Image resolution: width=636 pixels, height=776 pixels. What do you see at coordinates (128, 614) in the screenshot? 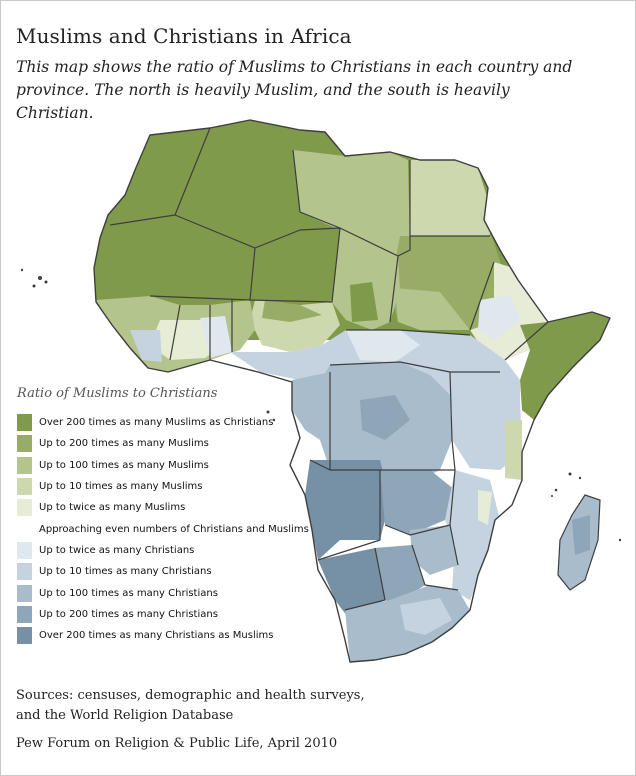
I see `legend-label: Up to 200 times as many Christians` at bounding box center [128, 614].